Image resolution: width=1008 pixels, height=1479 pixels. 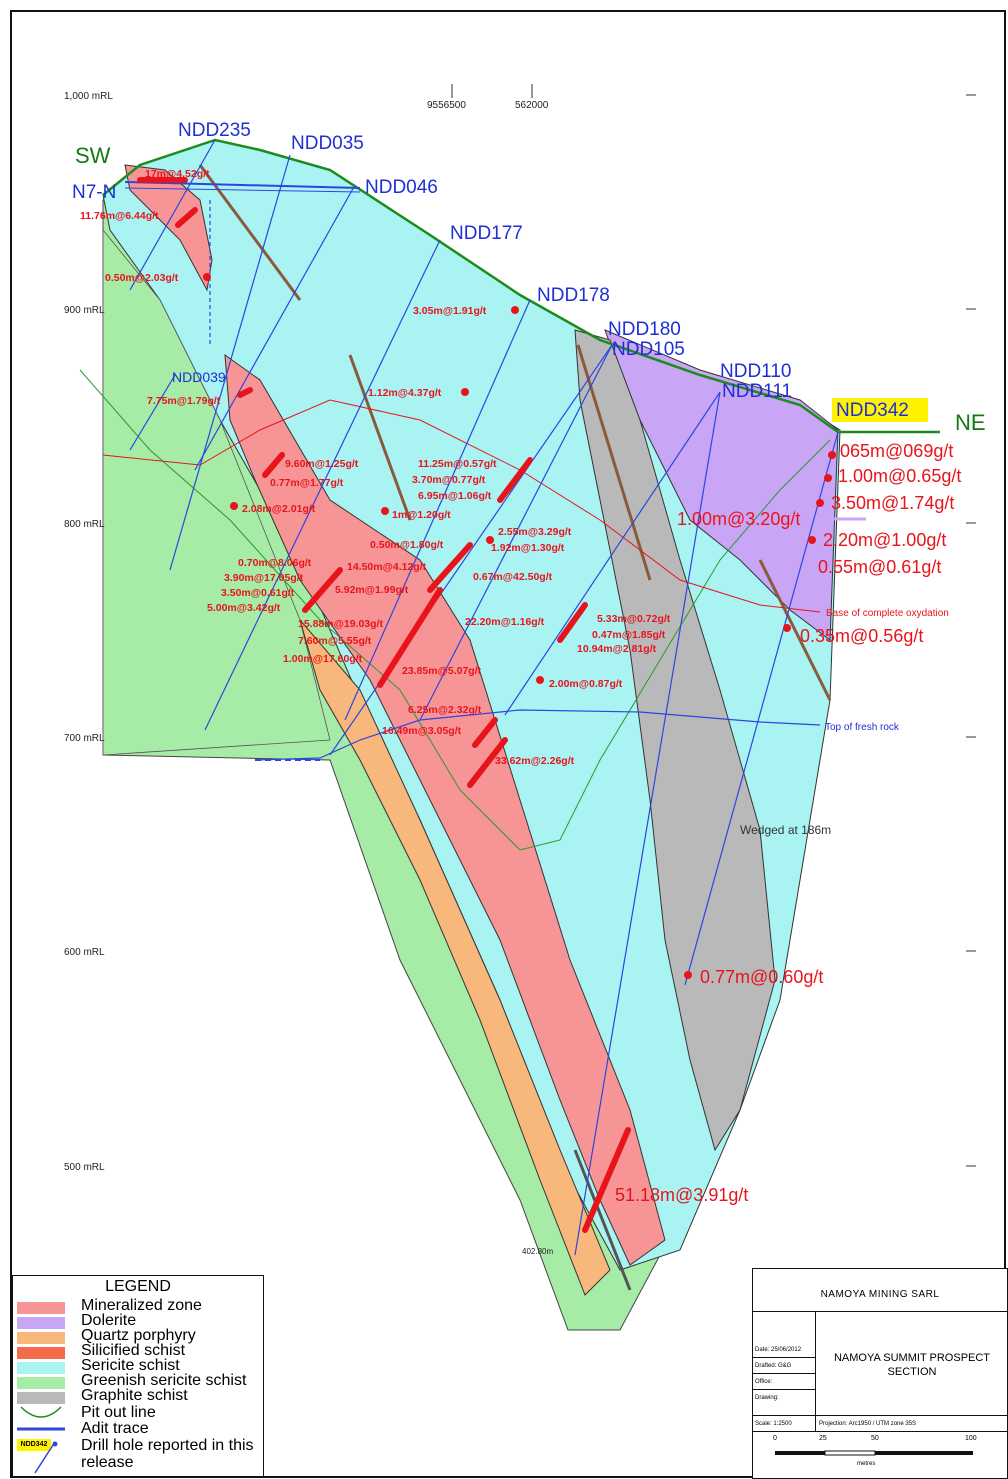 What do you see at coordinates (875, 1438) in the screenshot?
I see `scale-tick: 50` at bounding box center [875, 1438].